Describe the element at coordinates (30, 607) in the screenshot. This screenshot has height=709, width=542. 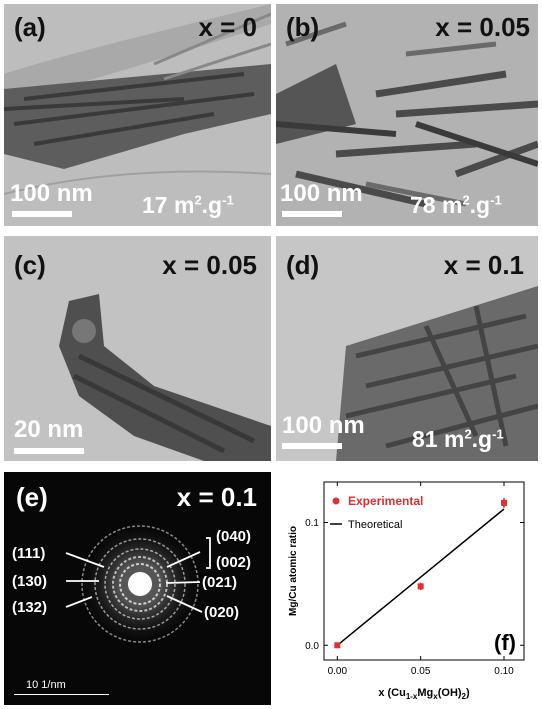
I see `plane-label-132: (132)` at that location.